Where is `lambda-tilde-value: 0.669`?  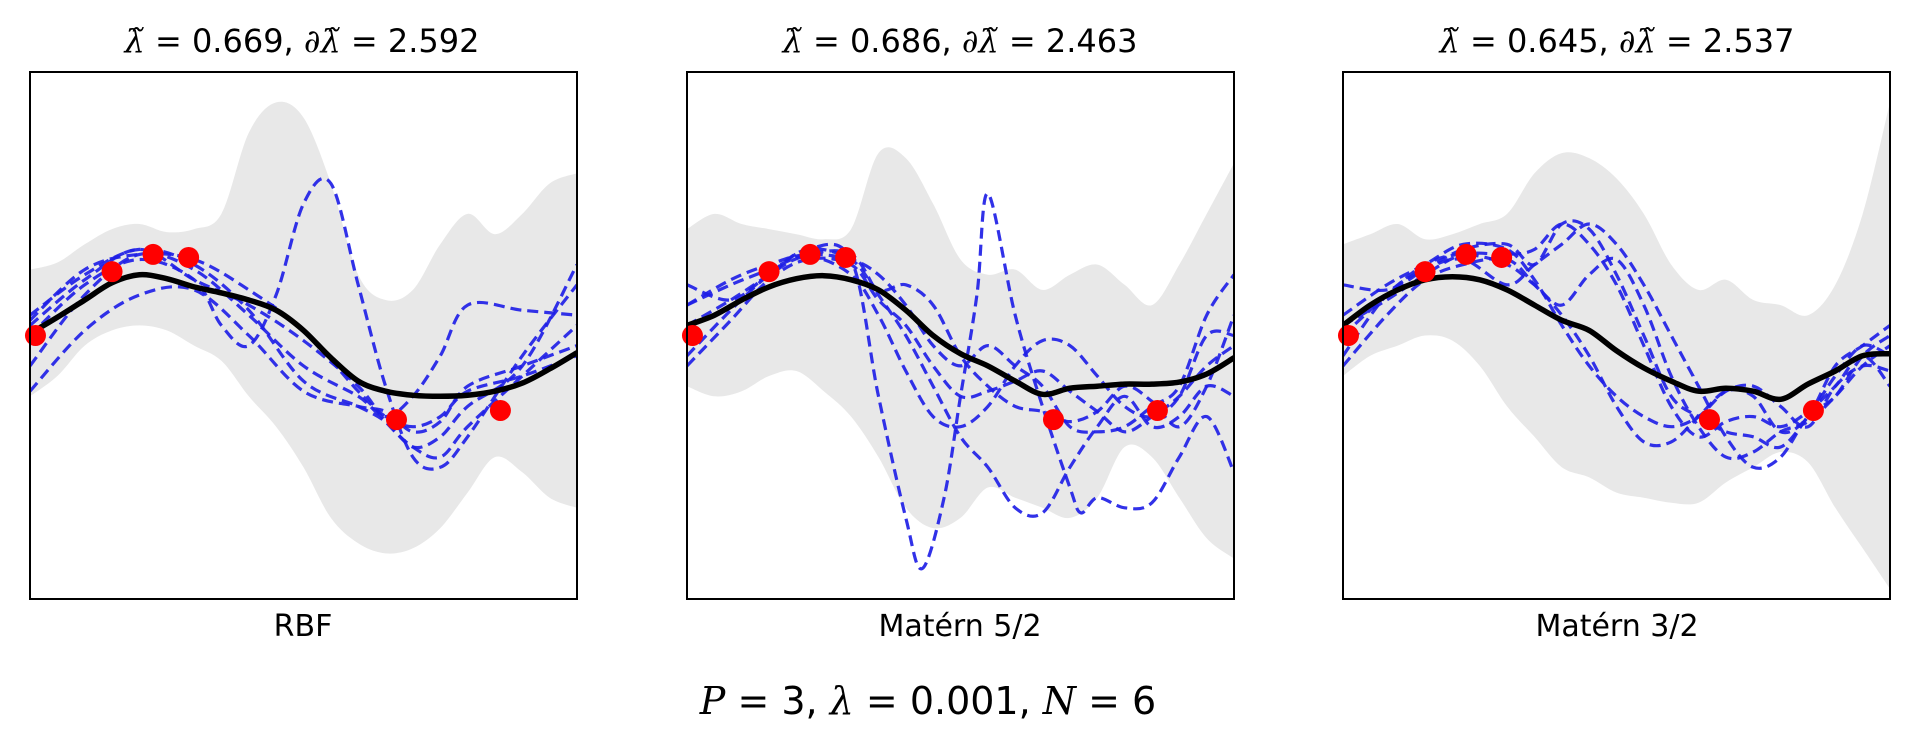
lambda-tilde-value: 0.669 is located at coordinates (238, 41).